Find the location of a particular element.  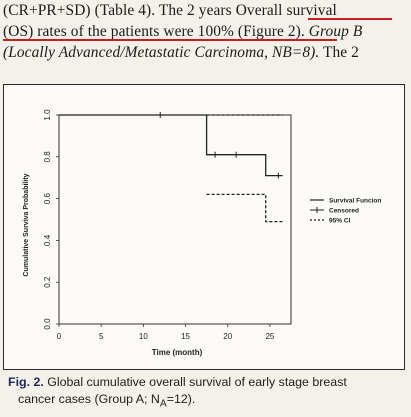

legend: Survival Funcion Censored 95% CI is located at coordinates (345, 211).